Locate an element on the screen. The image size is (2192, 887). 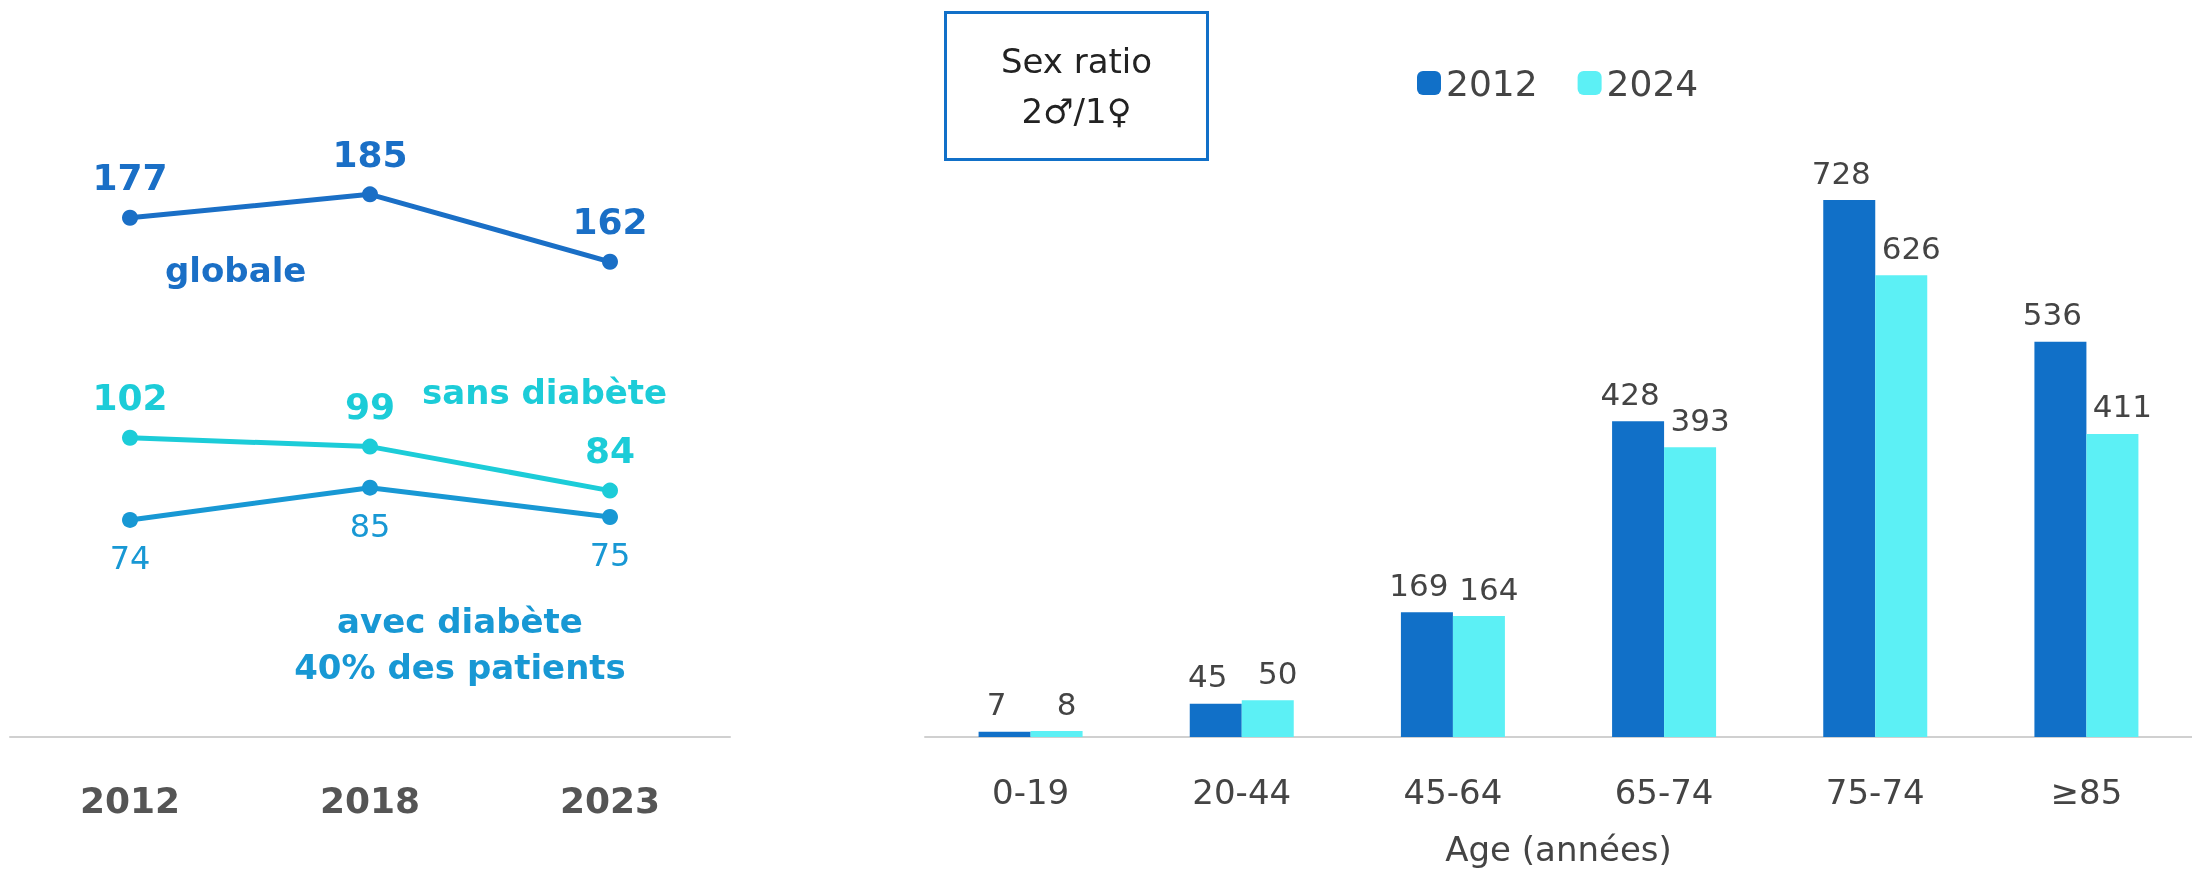
data-label: 411 is located at coordinates (2122, 406).